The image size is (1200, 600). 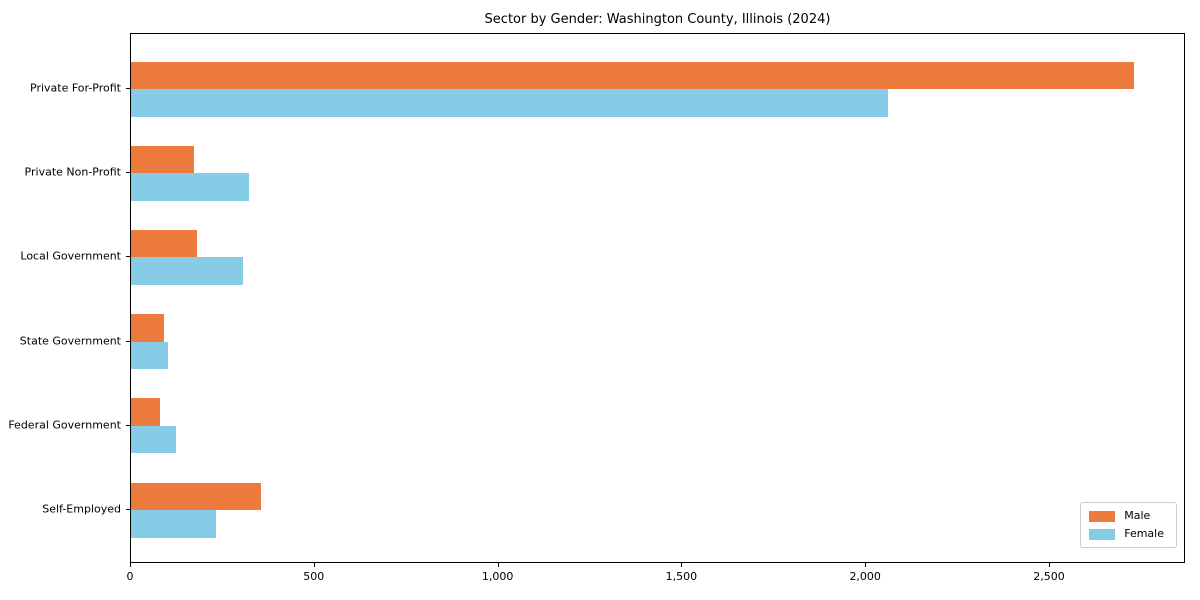 I want to click on legend-item-male: Male, so click(x=1126, y=516).